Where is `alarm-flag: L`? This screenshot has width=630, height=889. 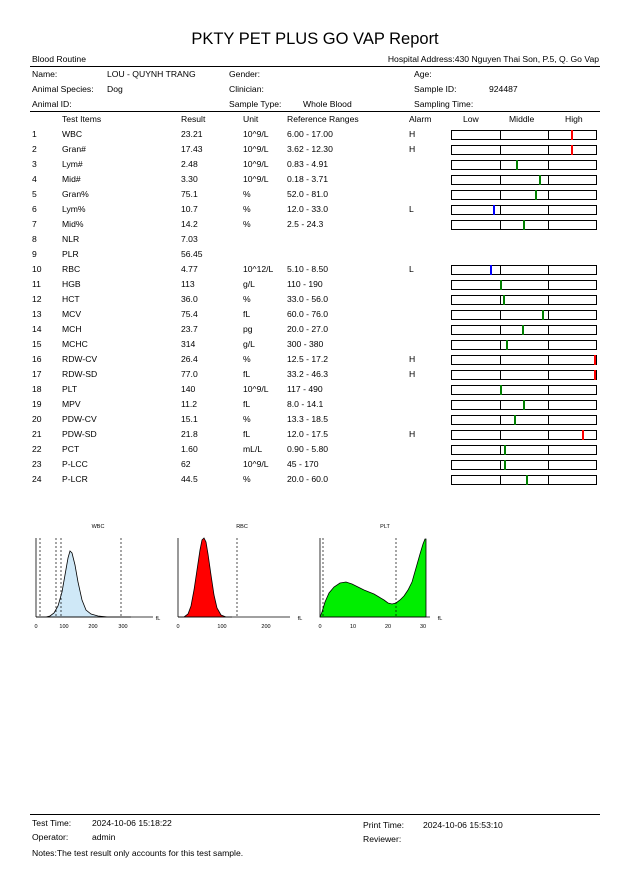 alarm-flag: L is located at coordinates (411, 269).